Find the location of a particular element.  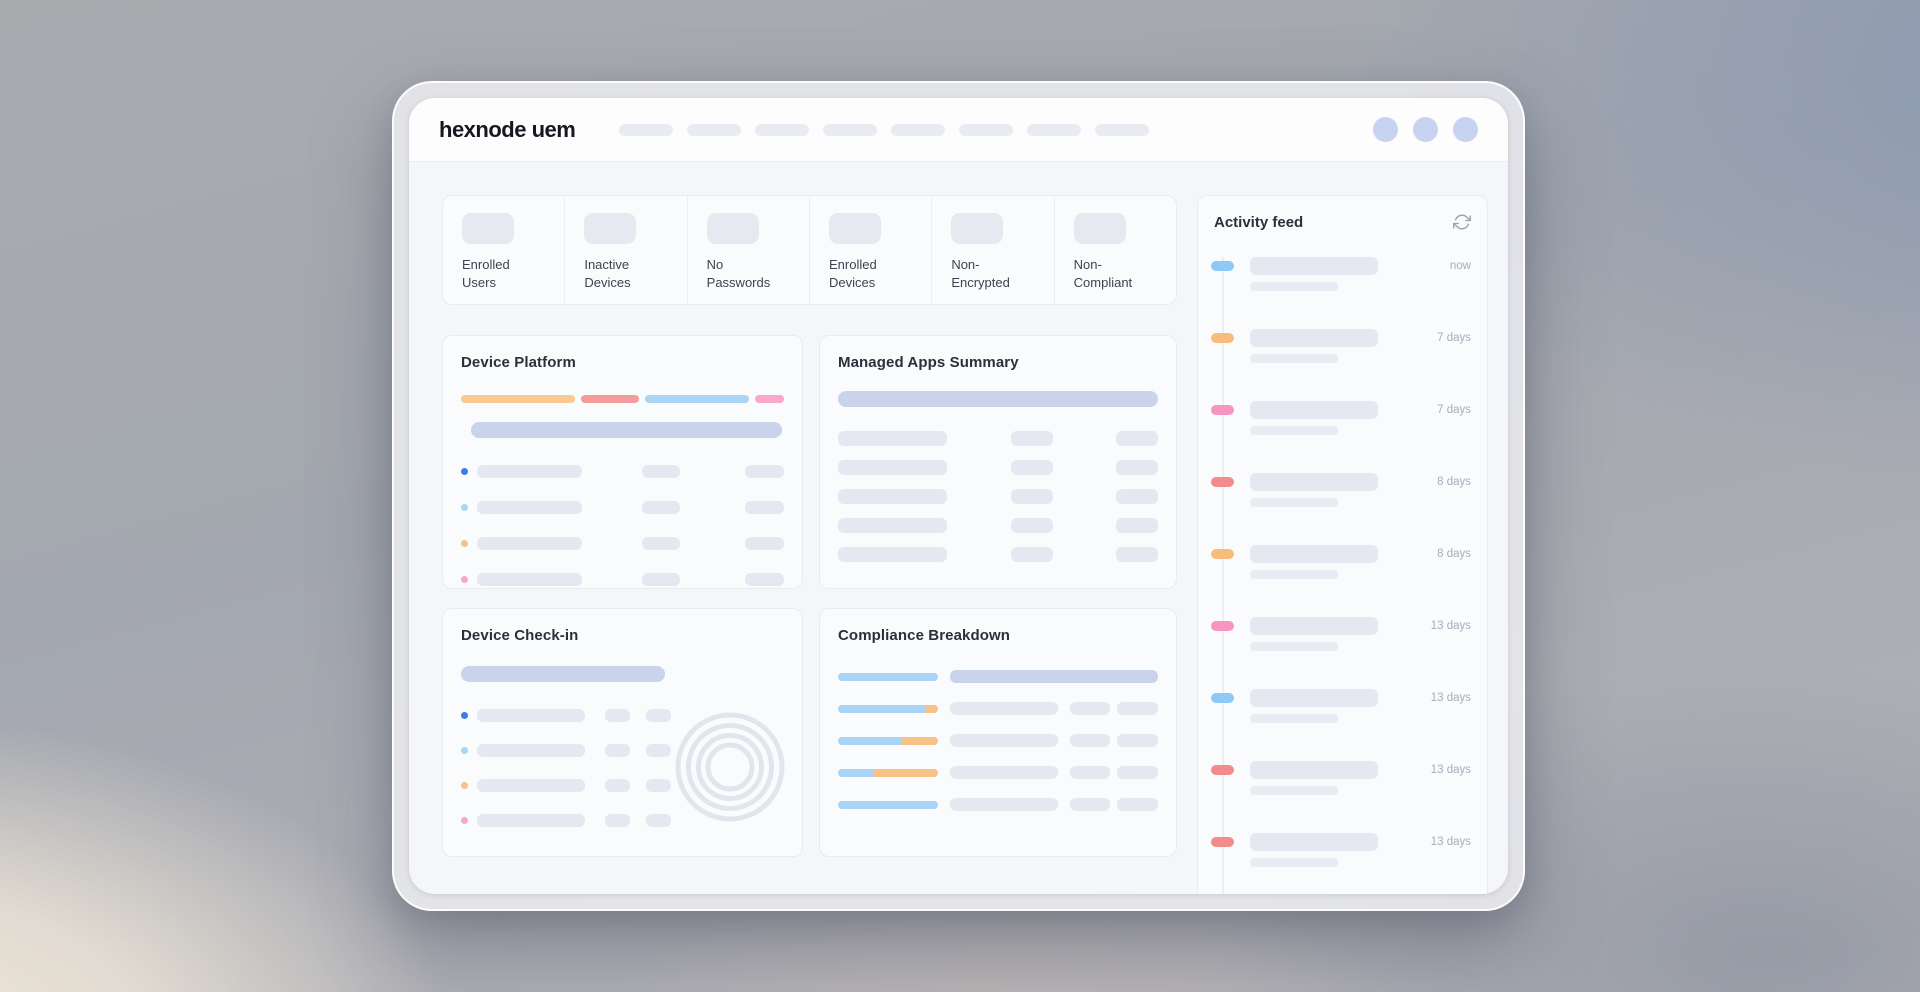

activity-timestamp: 7 days is located at coordinates (1454, 338).